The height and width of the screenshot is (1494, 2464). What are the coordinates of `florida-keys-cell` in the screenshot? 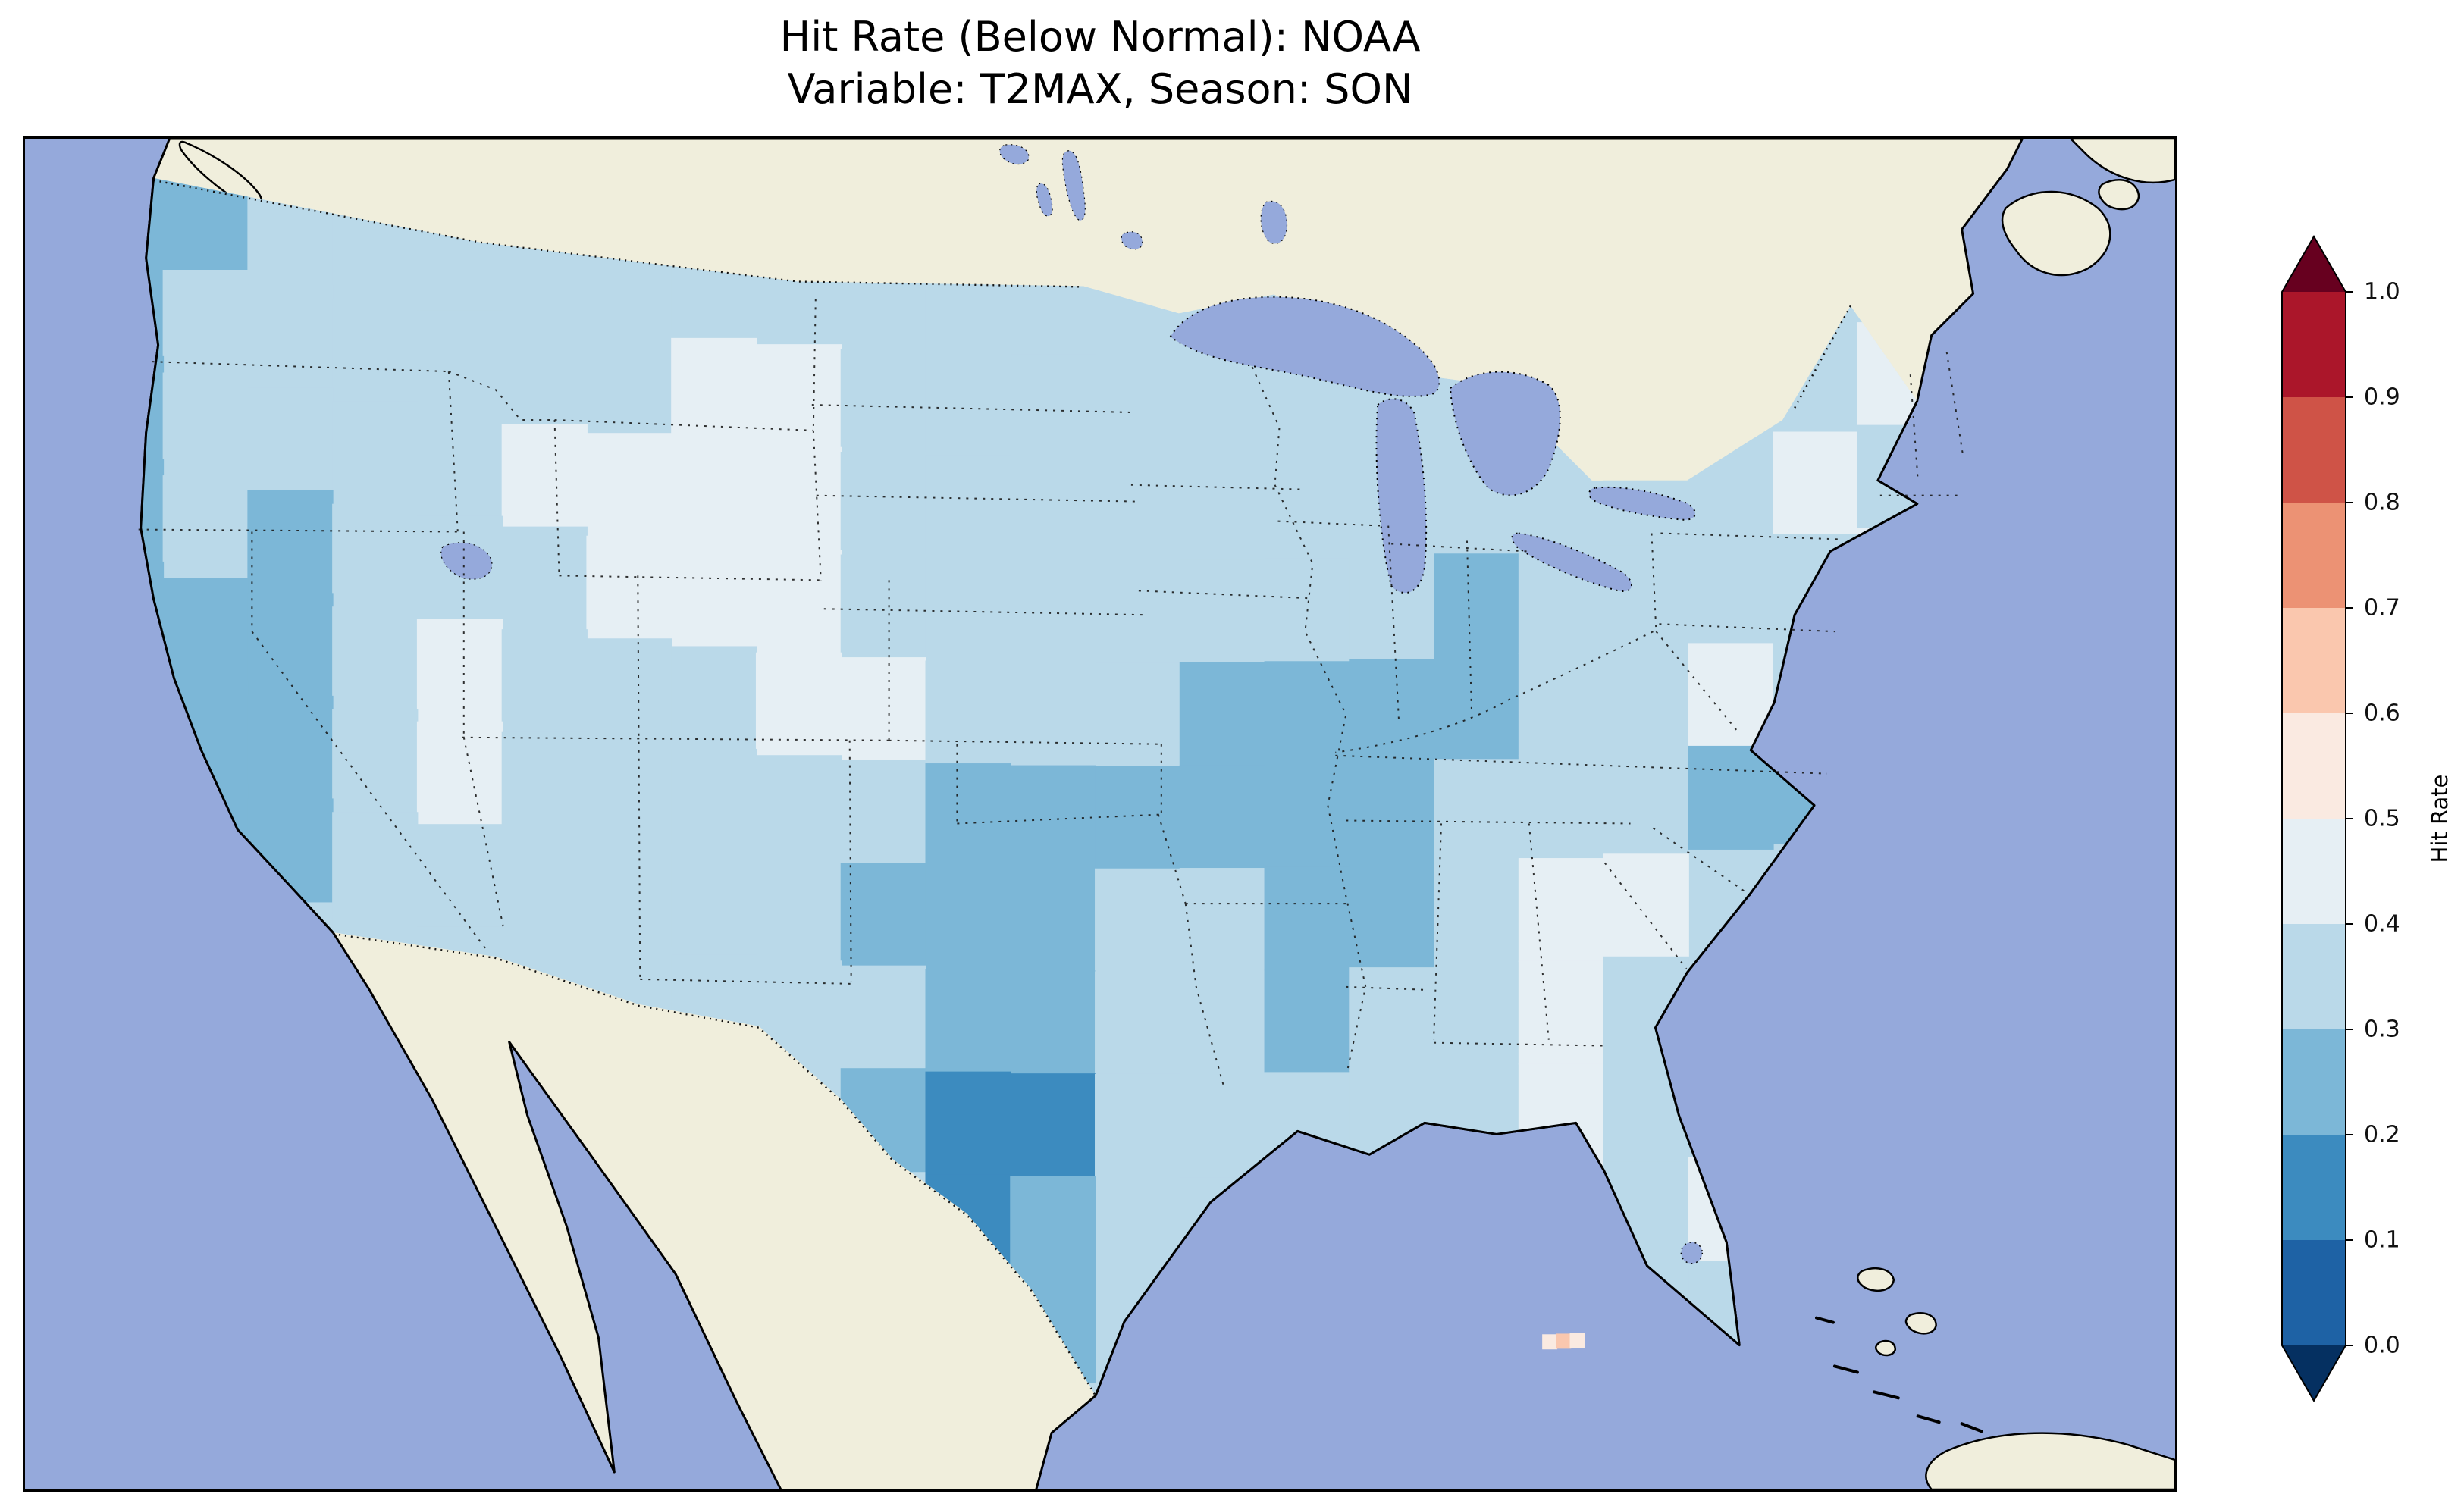 It's located at (1577, 1340).